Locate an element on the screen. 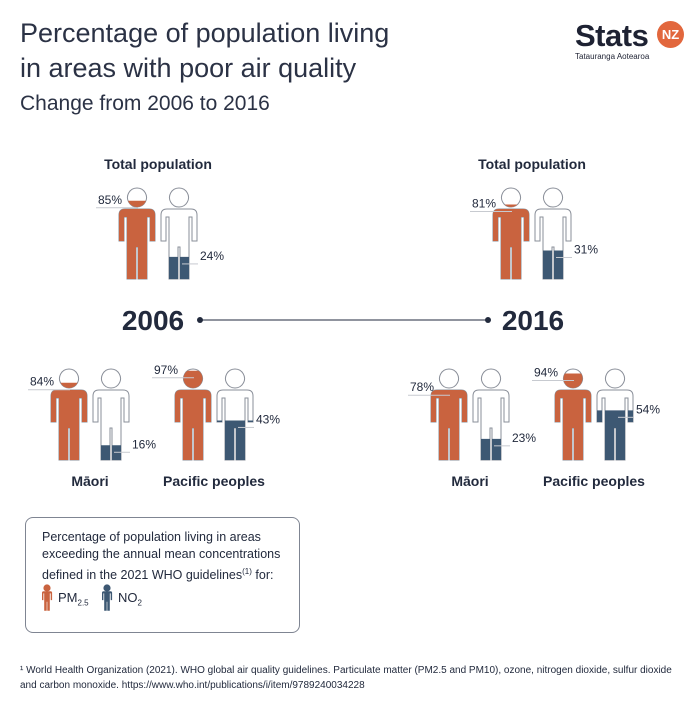  no2-figure-total-population-2006 is located at coordinates (179, 233).